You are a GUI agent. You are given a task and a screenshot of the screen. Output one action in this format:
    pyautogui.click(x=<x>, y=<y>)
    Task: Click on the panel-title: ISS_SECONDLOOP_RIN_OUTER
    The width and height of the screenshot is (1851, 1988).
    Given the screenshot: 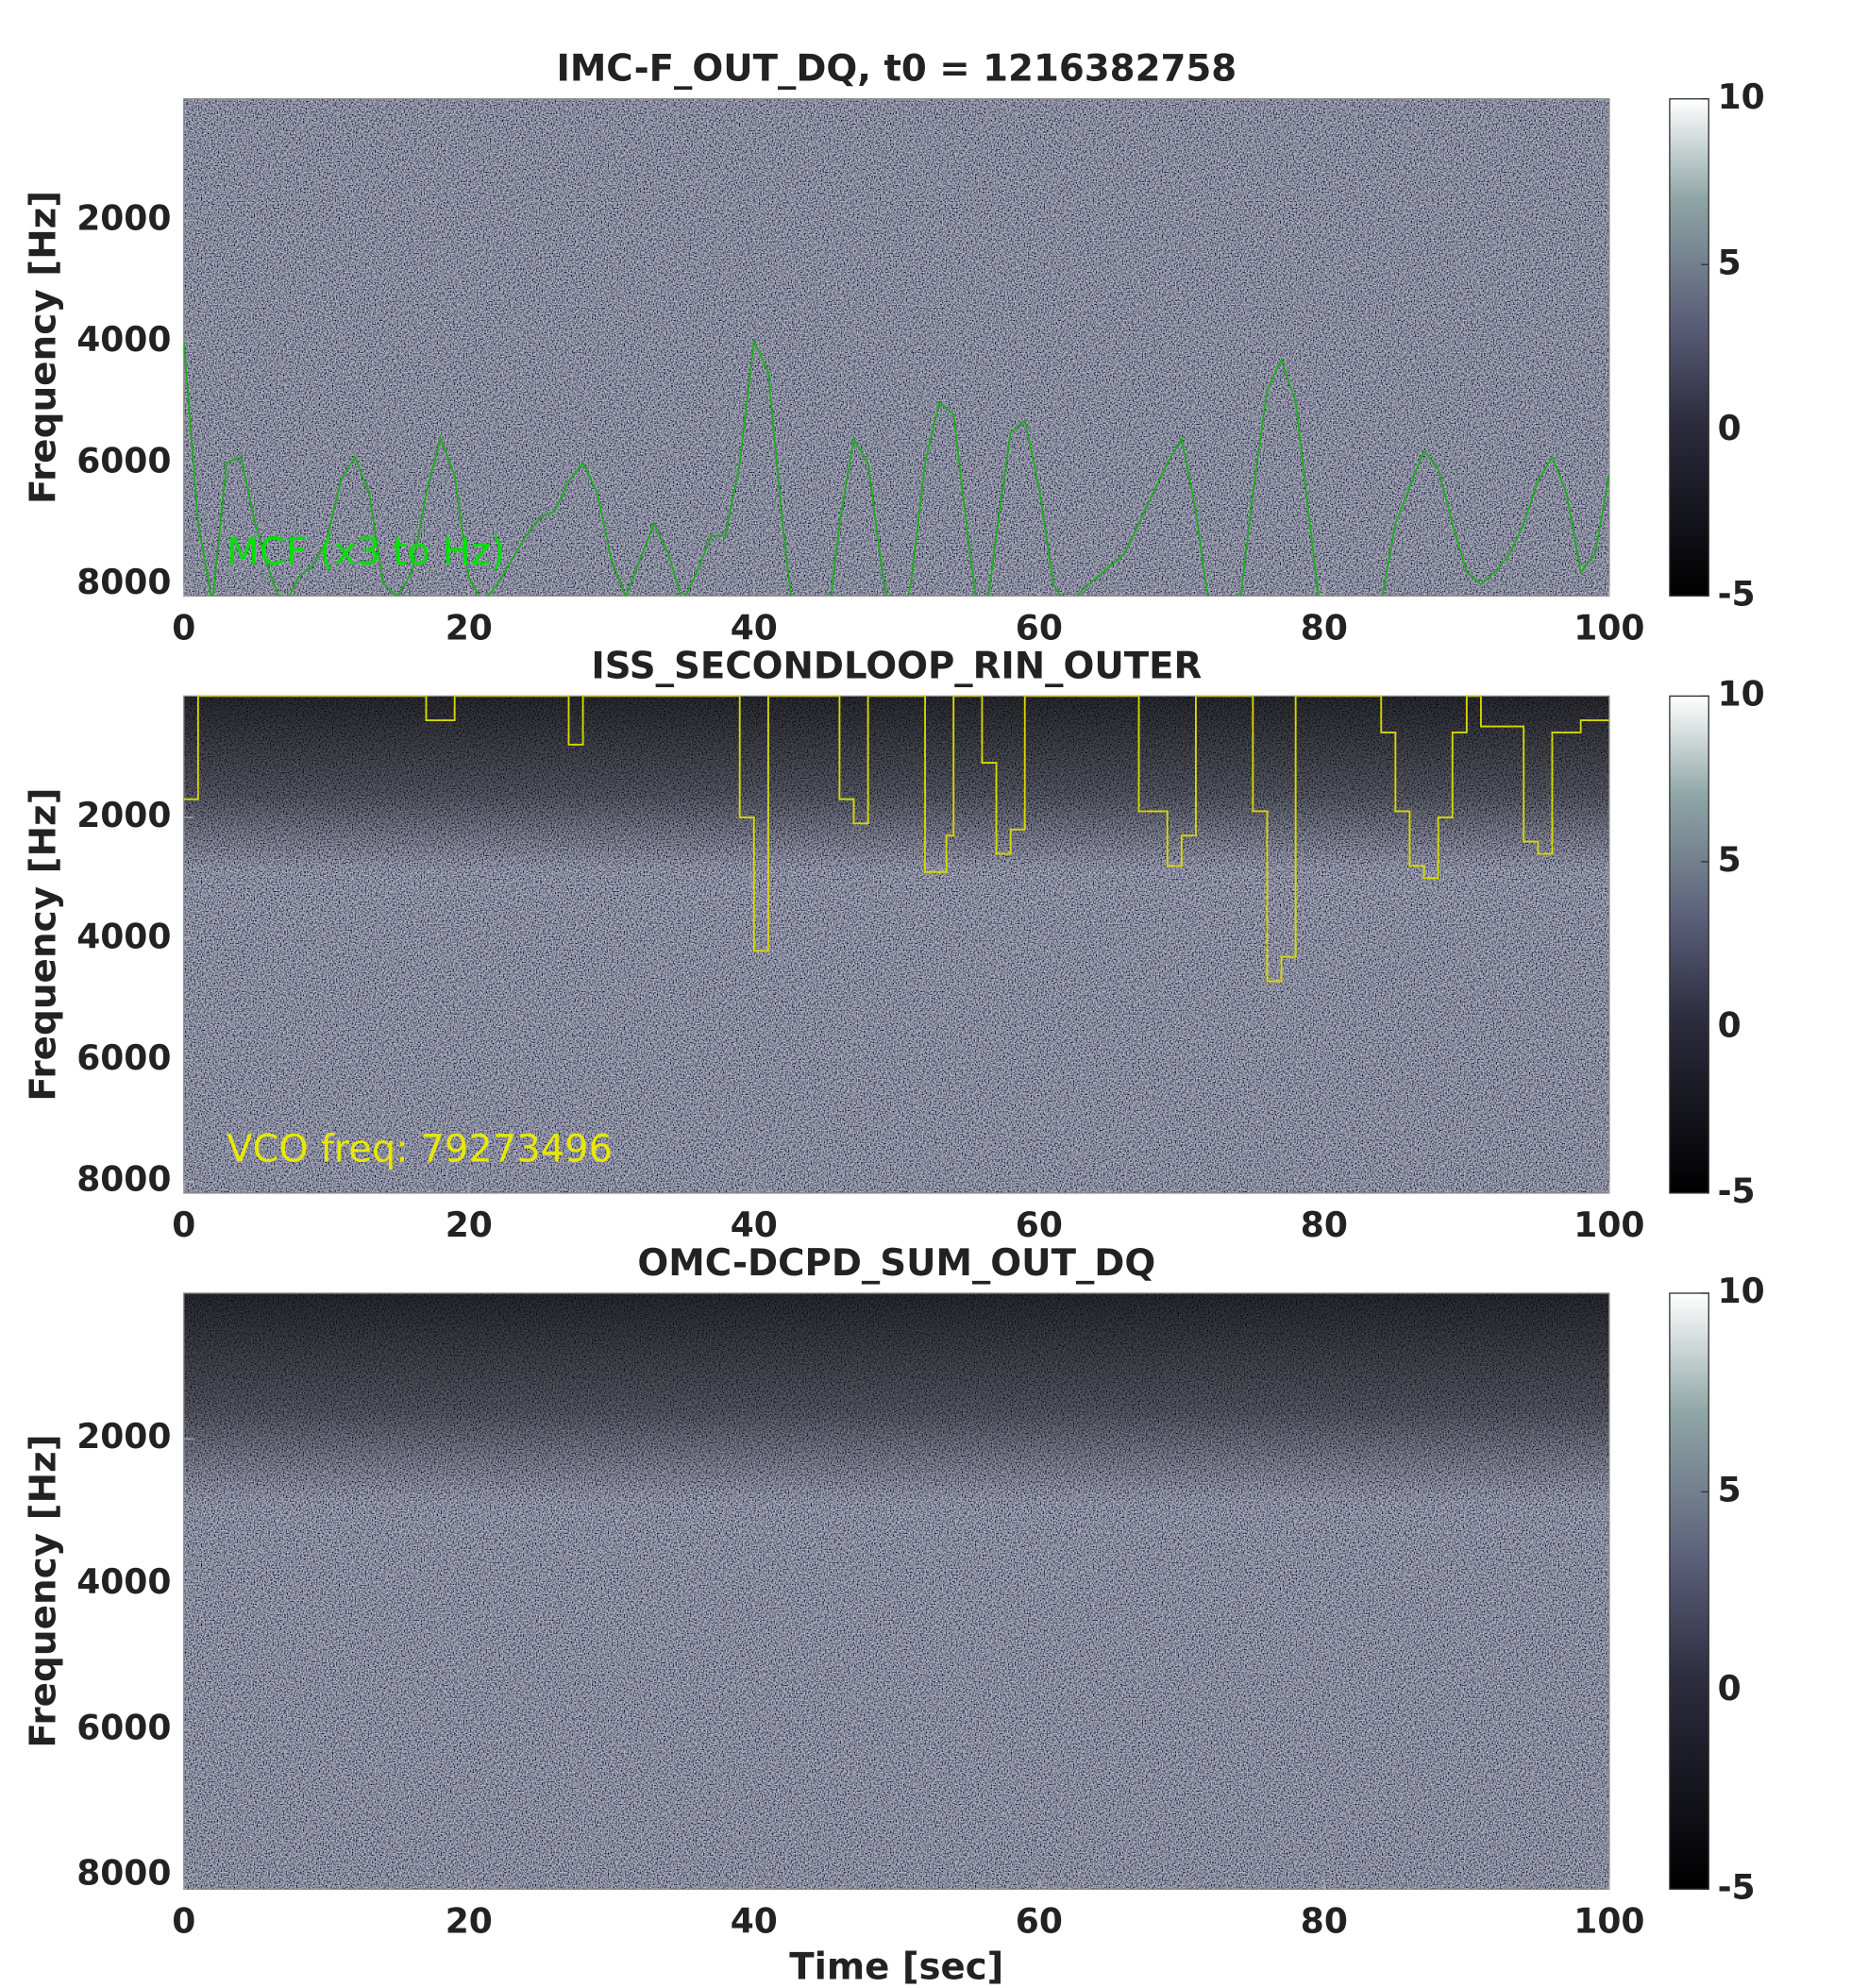 What is the action you would take?
    pyautogui.click(x=896, y=666)
    